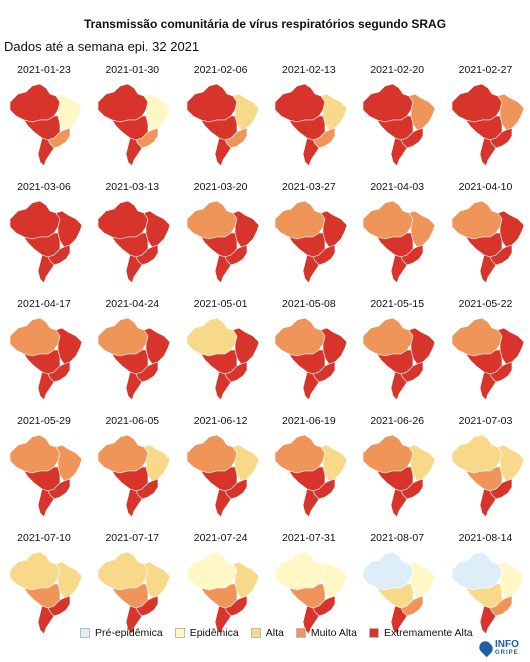 The width and height of the screenshot is (530, 662). Describe the element at coordinates (132, 304) in the screenshot. I see `panel-date: 2021-04-24` at that location.